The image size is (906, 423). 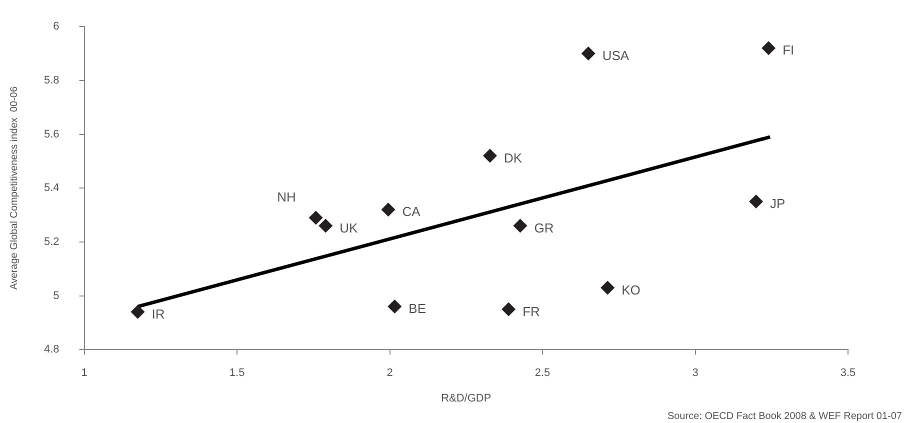 I want to click on annotation: JP, so click(x=778, y=204).